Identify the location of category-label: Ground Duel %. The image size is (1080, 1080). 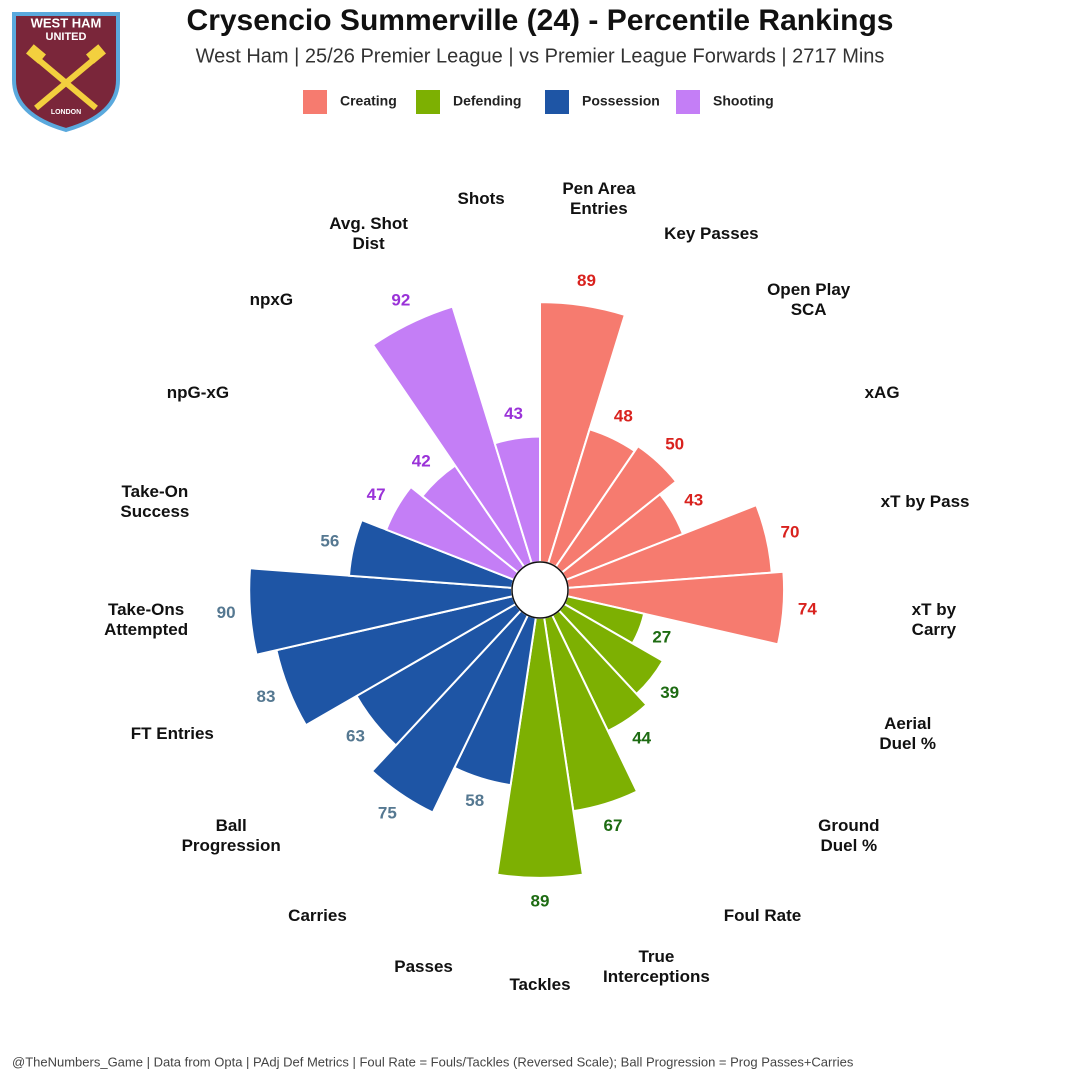
(849, 836).